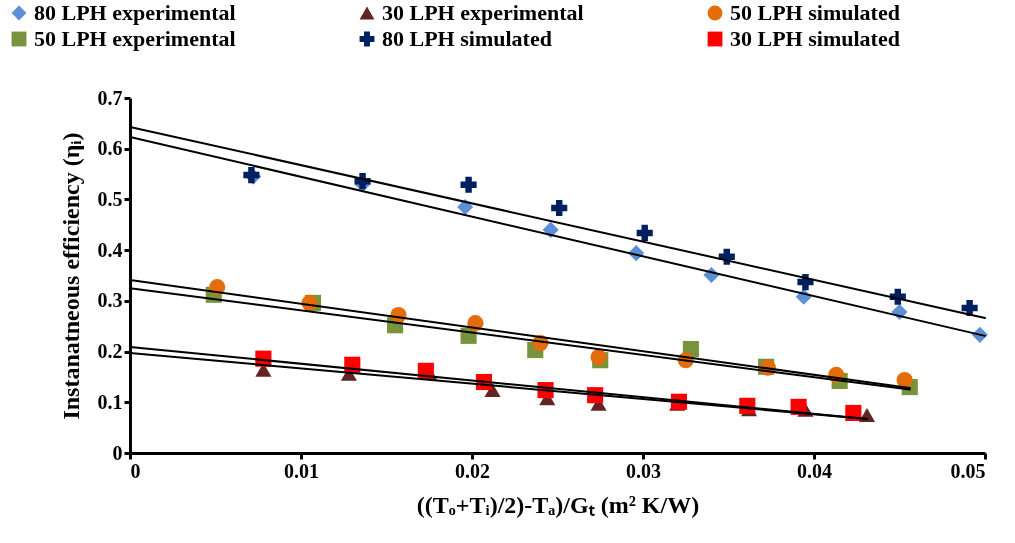 This screenshot has height=543, width=1015. Describe the element at coordinates (117, 452) in the screenshot. I see `y-tick-label: 0` at that location.